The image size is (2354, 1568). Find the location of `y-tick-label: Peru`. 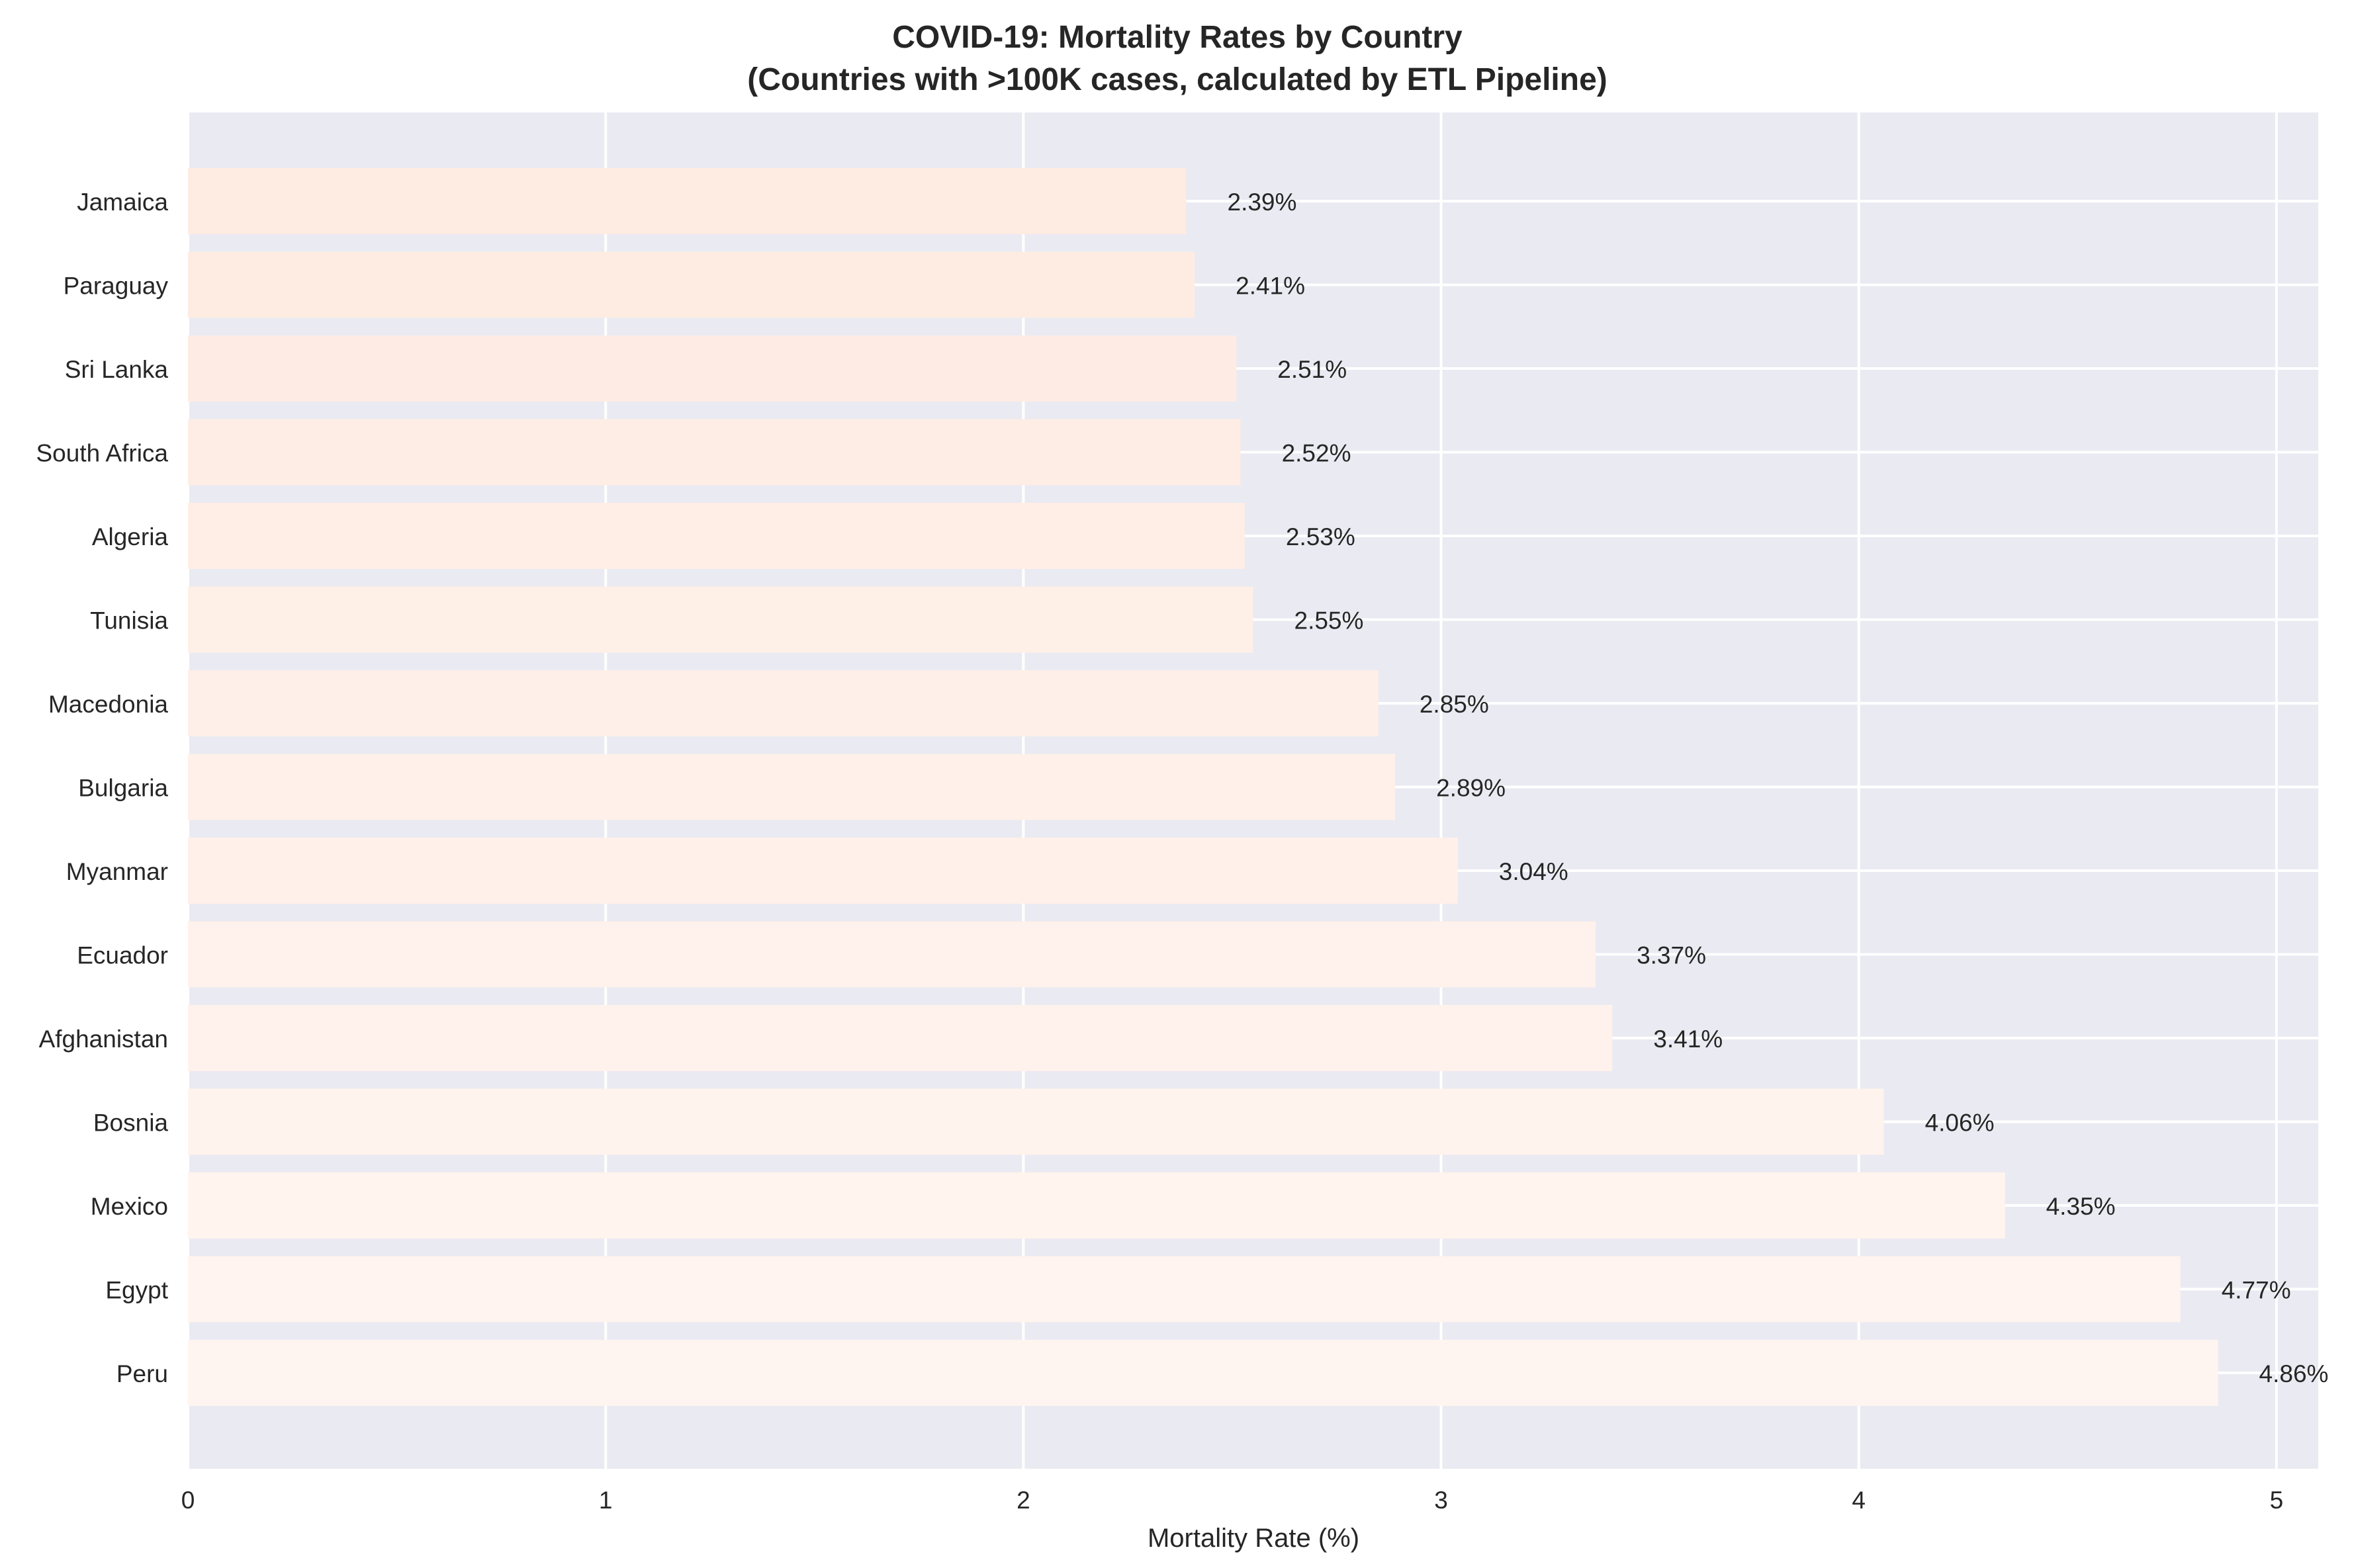

y-tick-label: Peru is located at coordinates (142, 1374).